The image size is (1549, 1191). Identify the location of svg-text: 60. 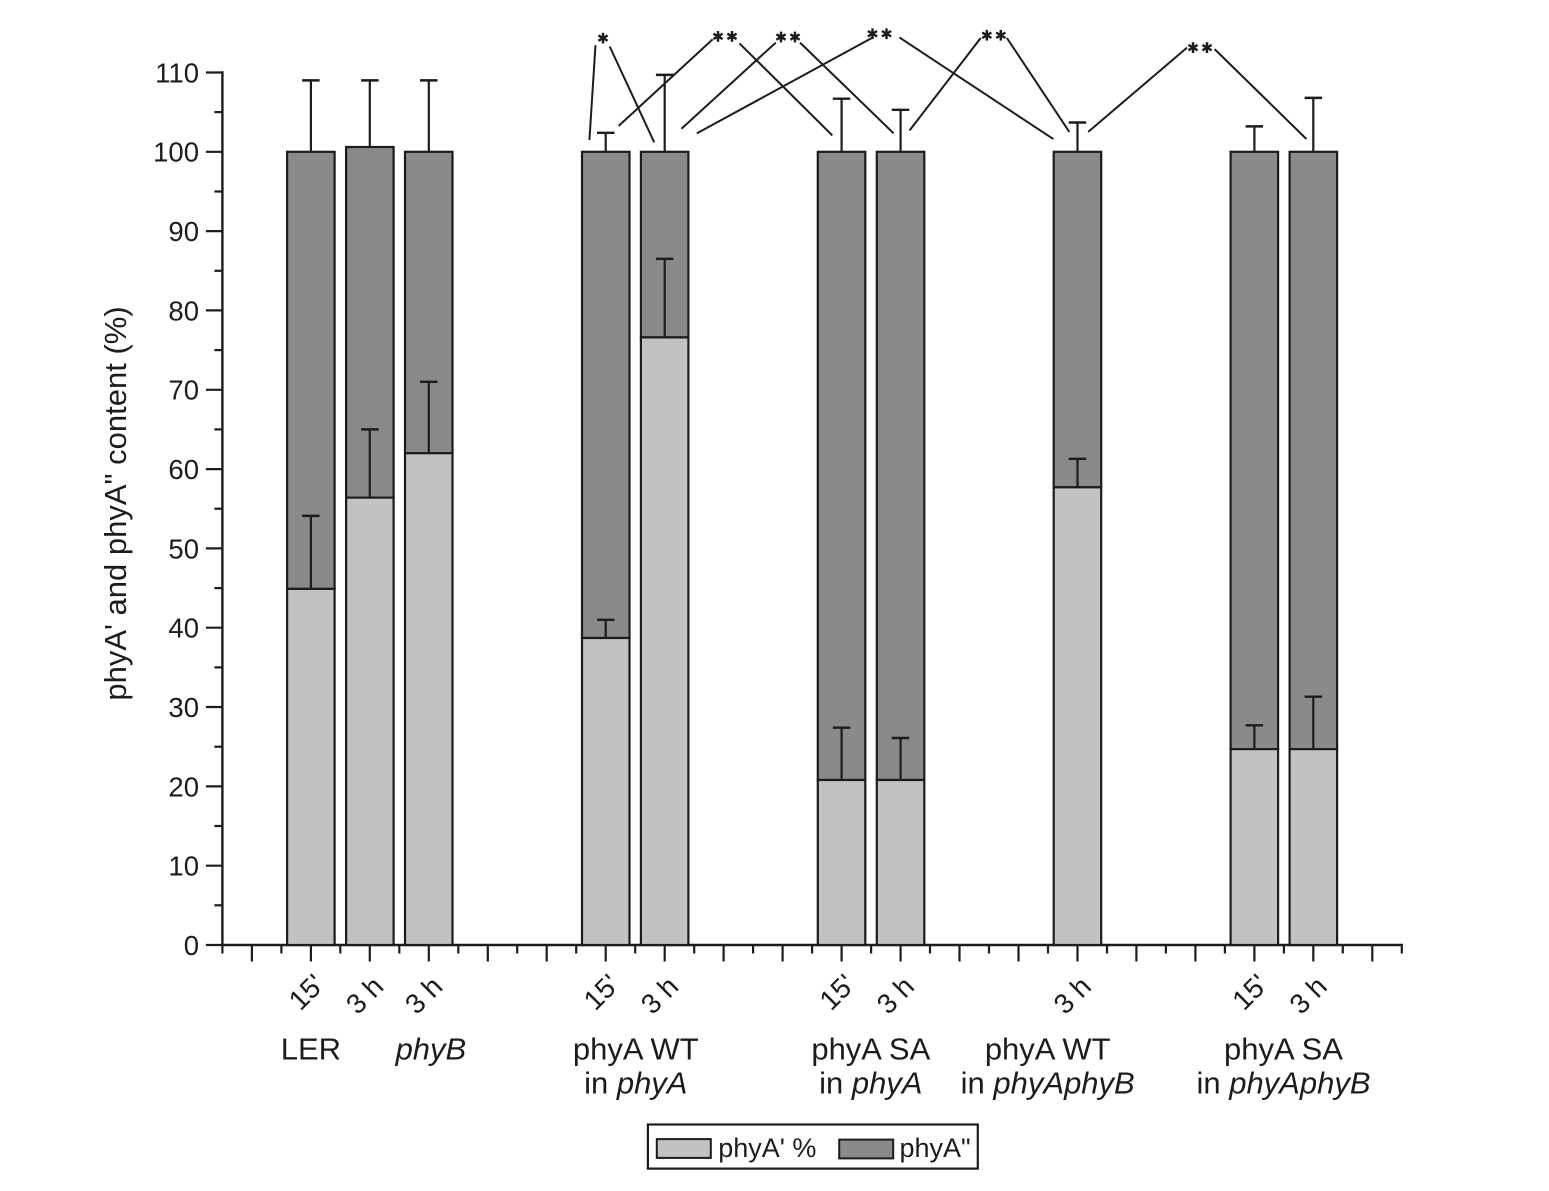
(183, 469).